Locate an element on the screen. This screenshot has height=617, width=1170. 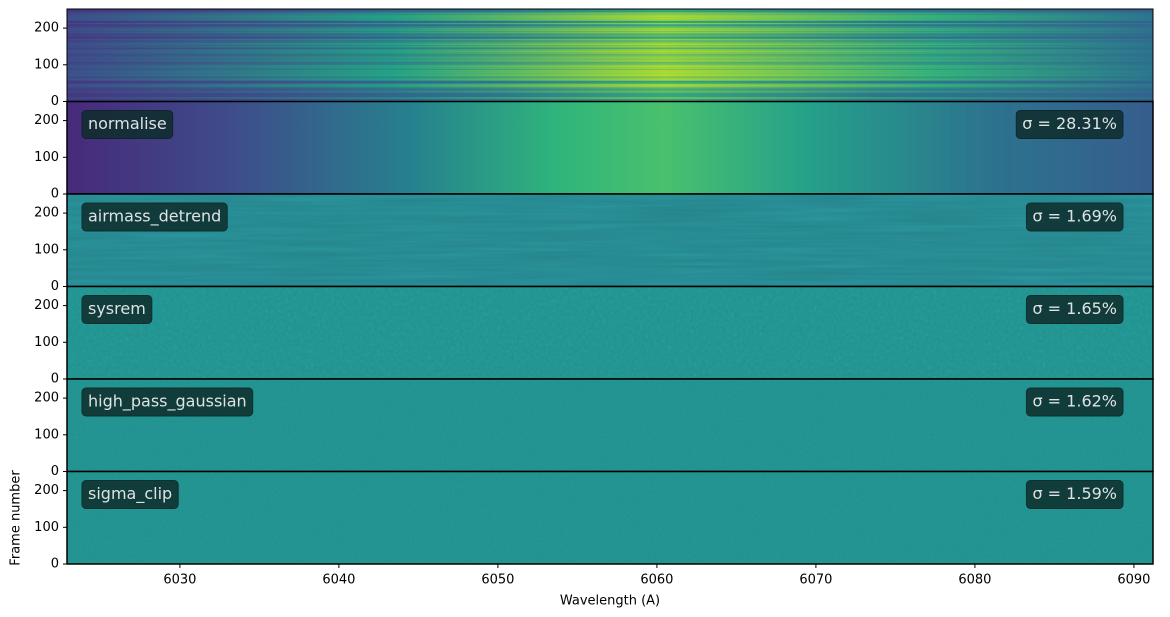
x-tick-label: 6080 is located at coordinates (974, 580).